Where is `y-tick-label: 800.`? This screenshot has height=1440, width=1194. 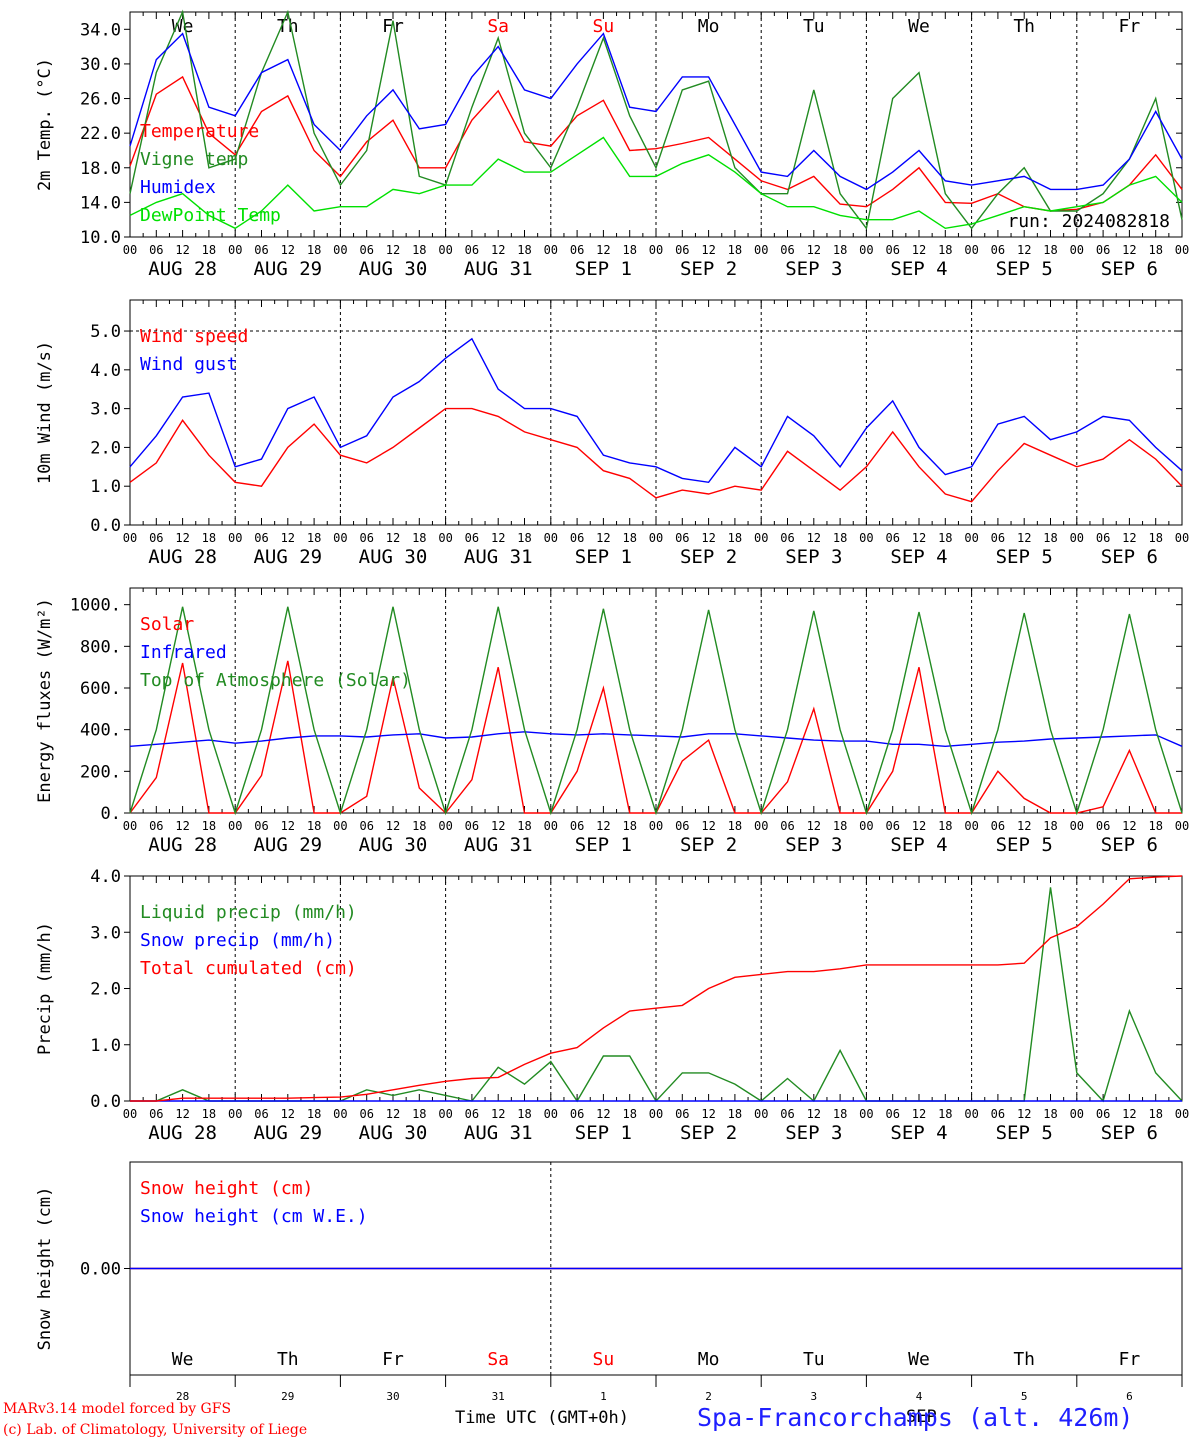
y-tick-label: 800. is located at coordinates (100, 647).